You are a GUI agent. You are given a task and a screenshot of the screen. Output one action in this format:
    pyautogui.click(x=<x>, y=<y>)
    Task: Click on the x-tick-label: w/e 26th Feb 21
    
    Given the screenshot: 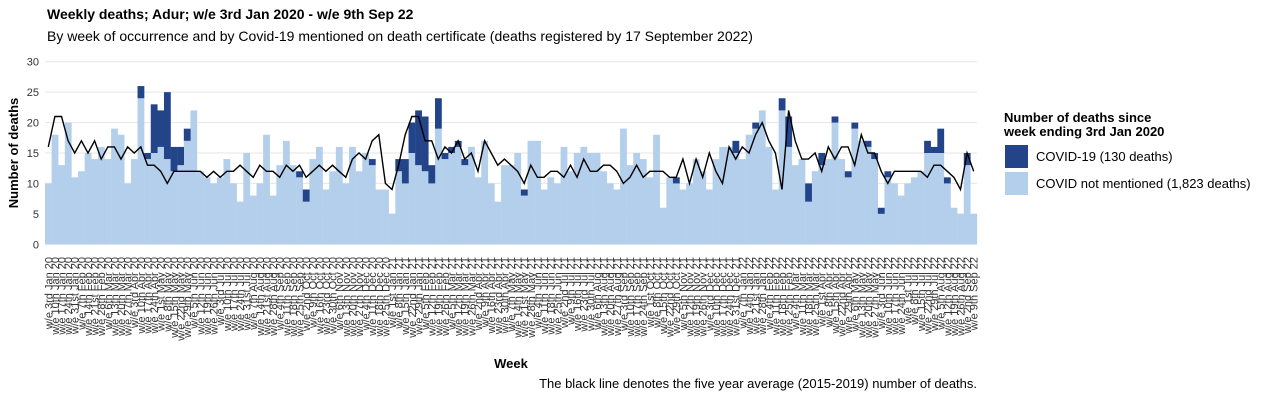 What is the action you would take?
    pyautogui.click(x=446, y=297)
    